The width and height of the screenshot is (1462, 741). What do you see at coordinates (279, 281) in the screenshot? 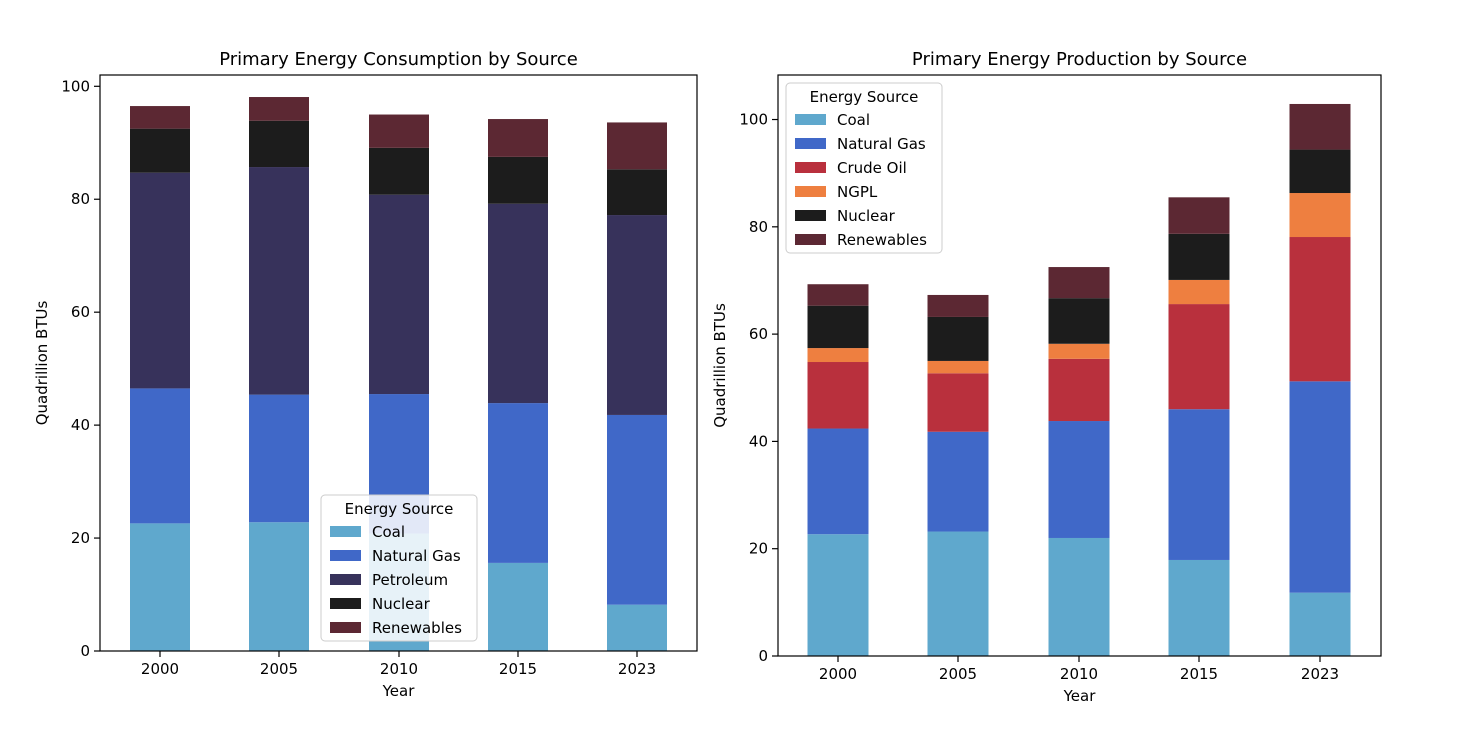
I see `bar-petroleum-2005` at bounding box center [279, 281].